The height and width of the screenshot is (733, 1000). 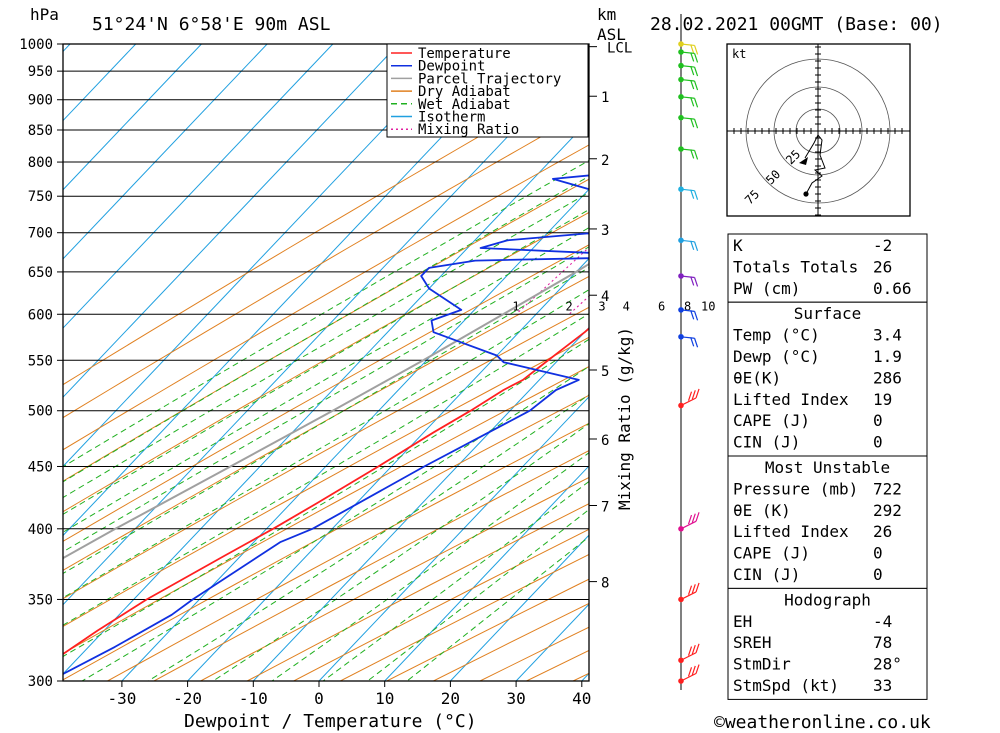 I want to click on info-row-label: Totals Totals, so click(x=795, y=266).